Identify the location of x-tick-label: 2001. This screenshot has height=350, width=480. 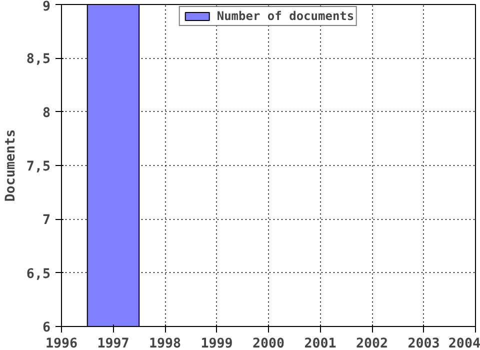
(320, 343).